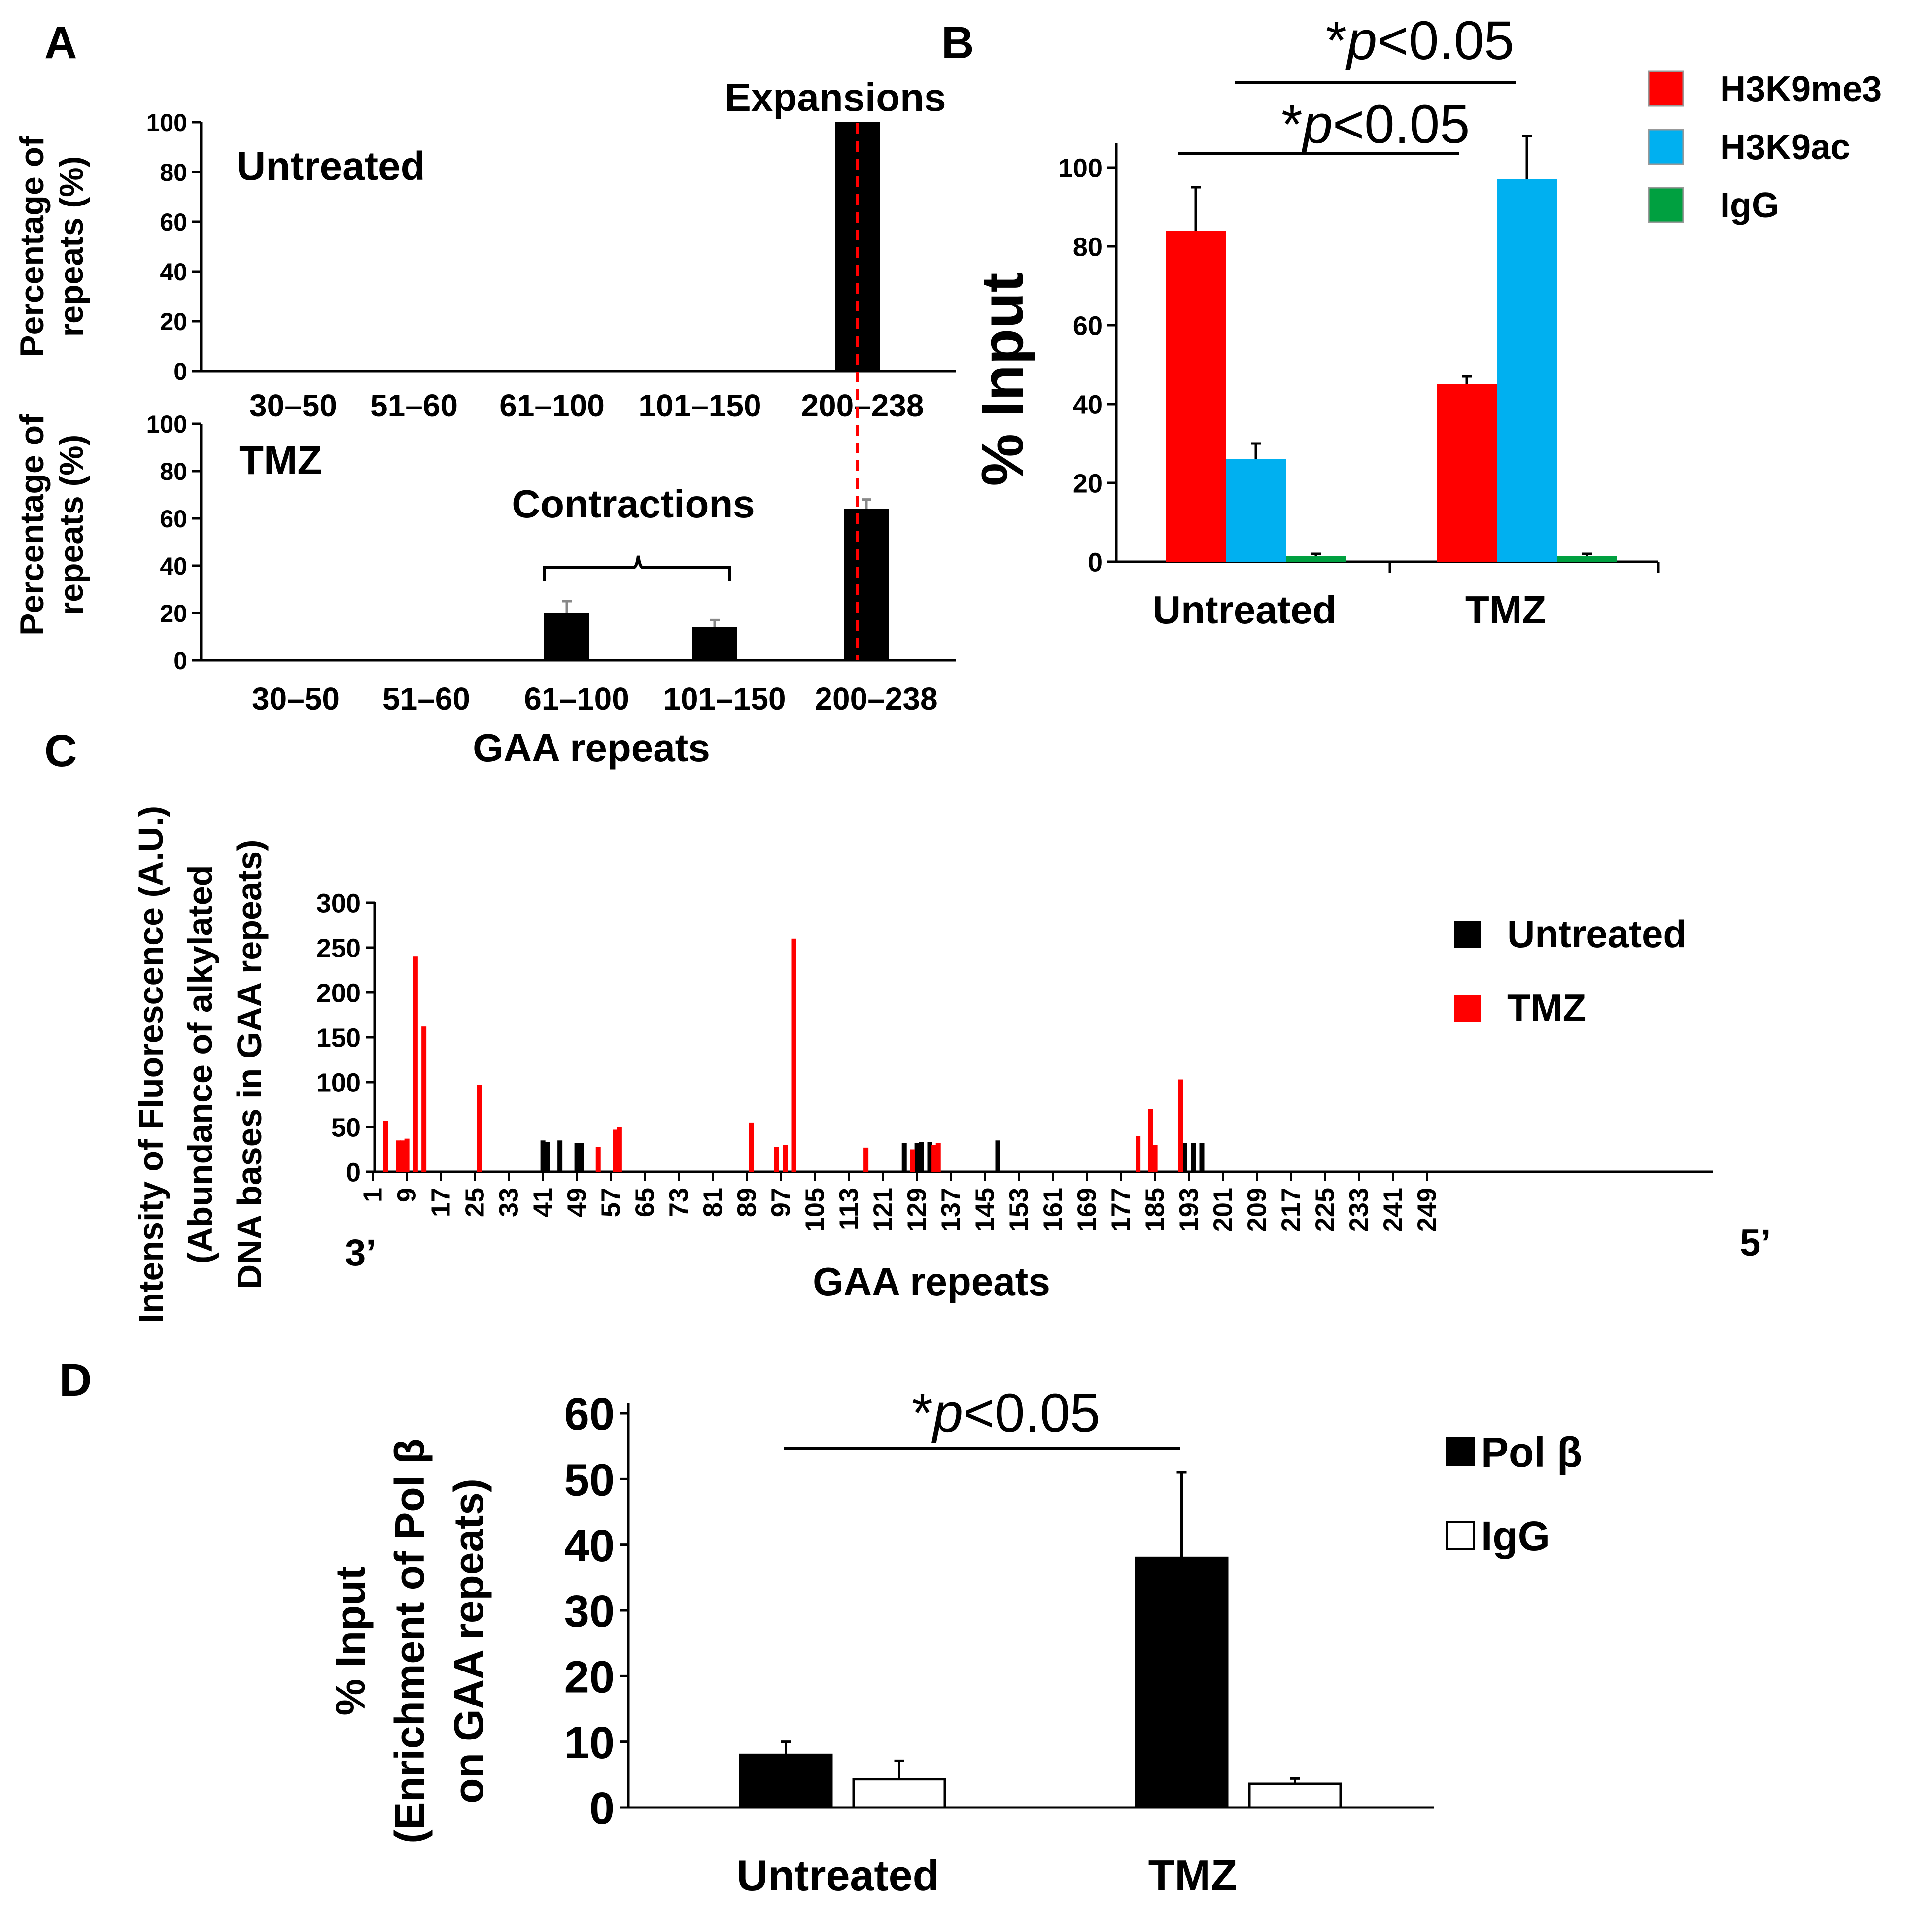  I want to click on panel-c-bars, so click(794, 1055).